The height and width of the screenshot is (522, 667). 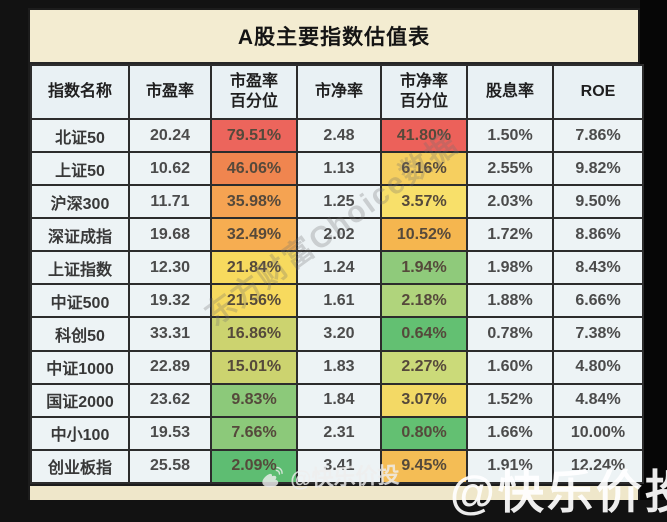 What do you see at coordinates (80, 466) in the screenshot?
I see `index-name-cell: 创业板指` at bounding box center [80, 466].